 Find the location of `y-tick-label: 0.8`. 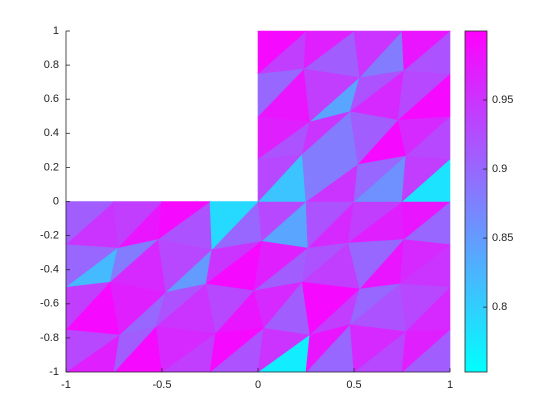

y-tick-label: 0.8 is located at coordinates (51, 65).